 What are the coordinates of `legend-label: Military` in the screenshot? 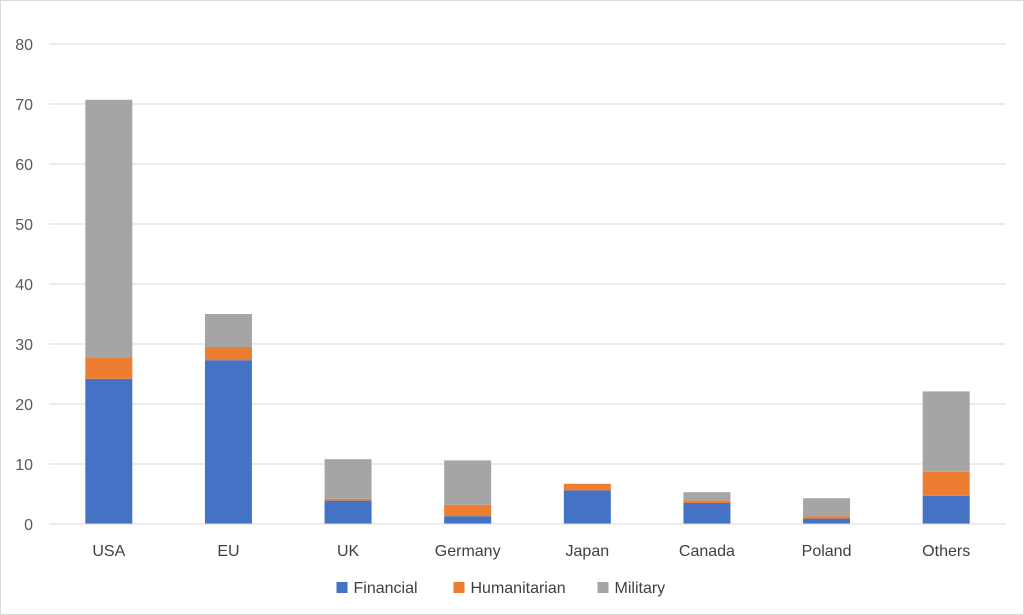 It's located at (640, 588).